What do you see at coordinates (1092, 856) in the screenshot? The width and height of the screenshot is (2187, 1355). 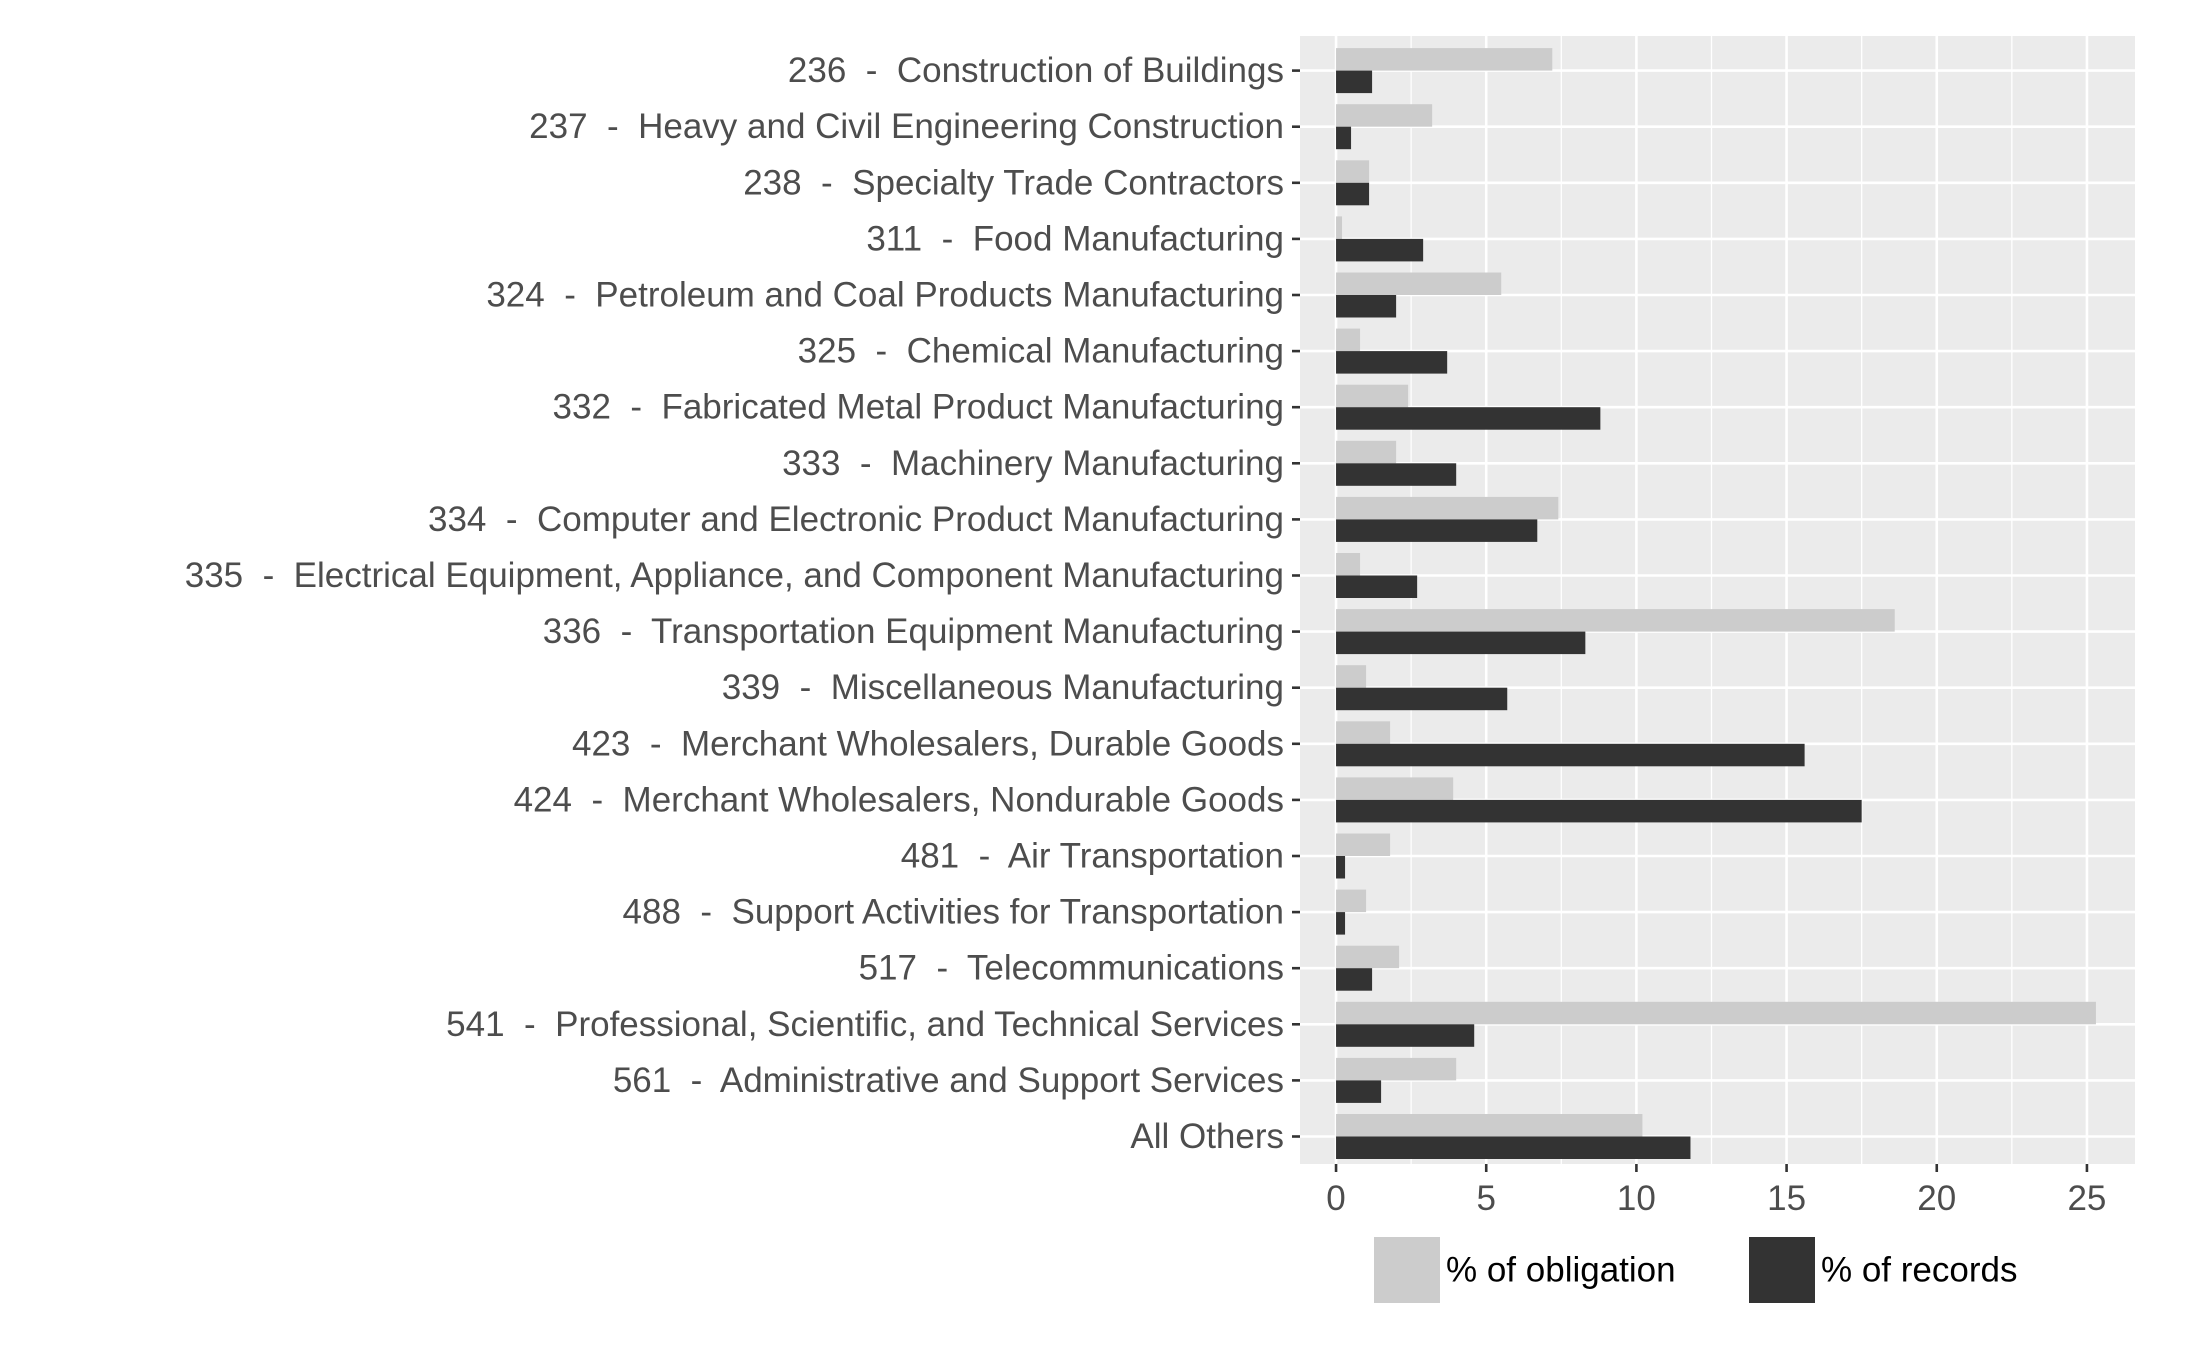 I see `y-tick-label: 481 - Air Transportation` at bounding box center [1092, 856].